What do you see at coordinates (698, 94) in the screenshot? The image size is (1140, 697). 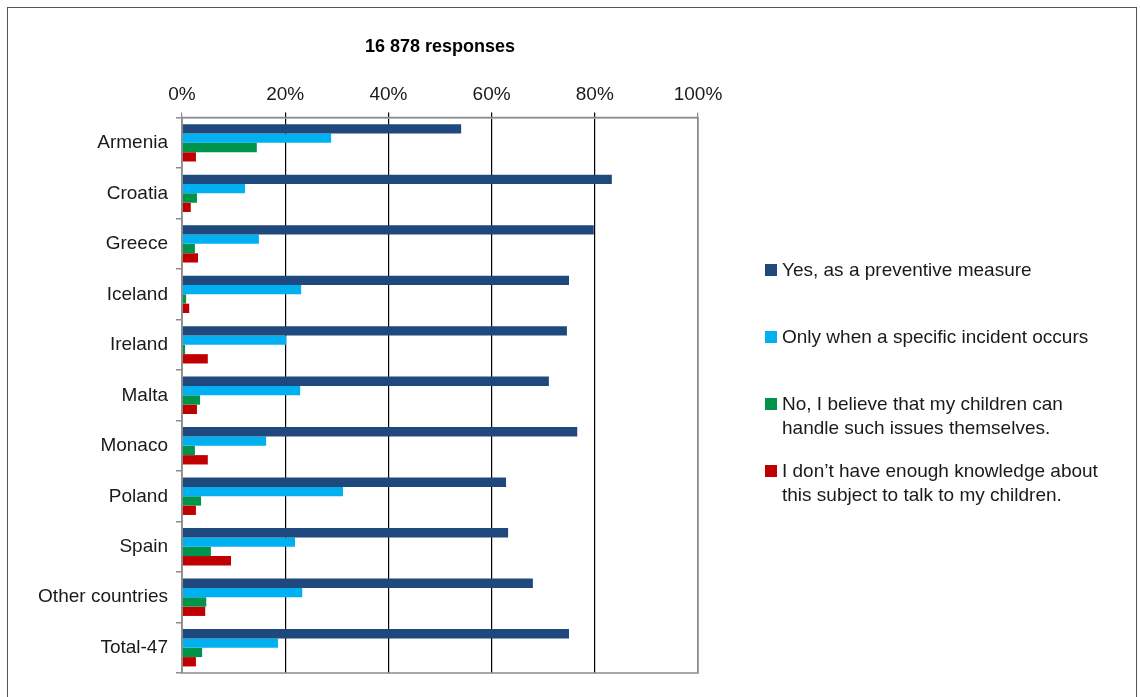 I see `x-tick-label: 100%` at bounding box center [698, 94].